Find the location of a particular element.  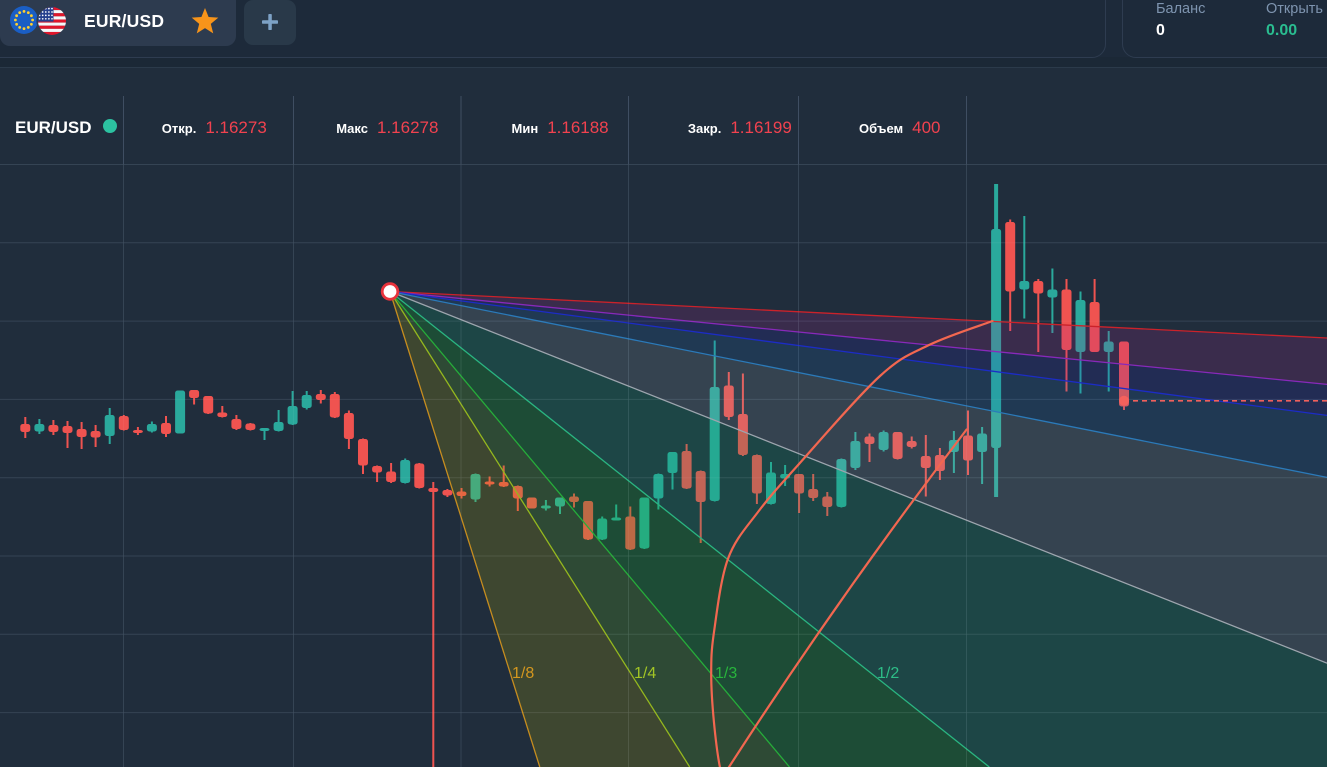

svg-text: 1/8 is located at coordinates (523, 673).